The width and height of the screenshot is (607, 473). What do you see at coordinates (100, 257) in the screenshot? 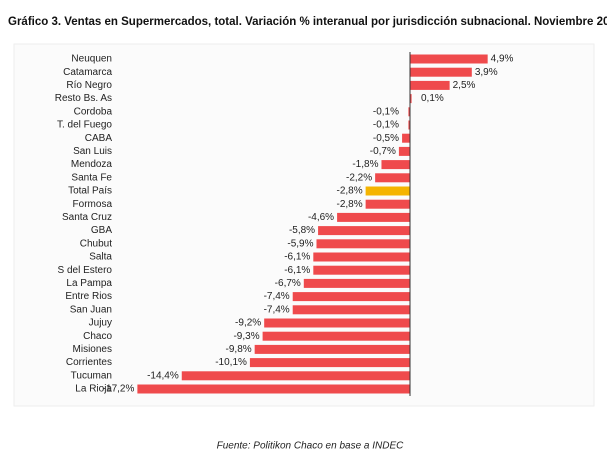
I see `category-label: Salta` at bounding box center [100, 257].